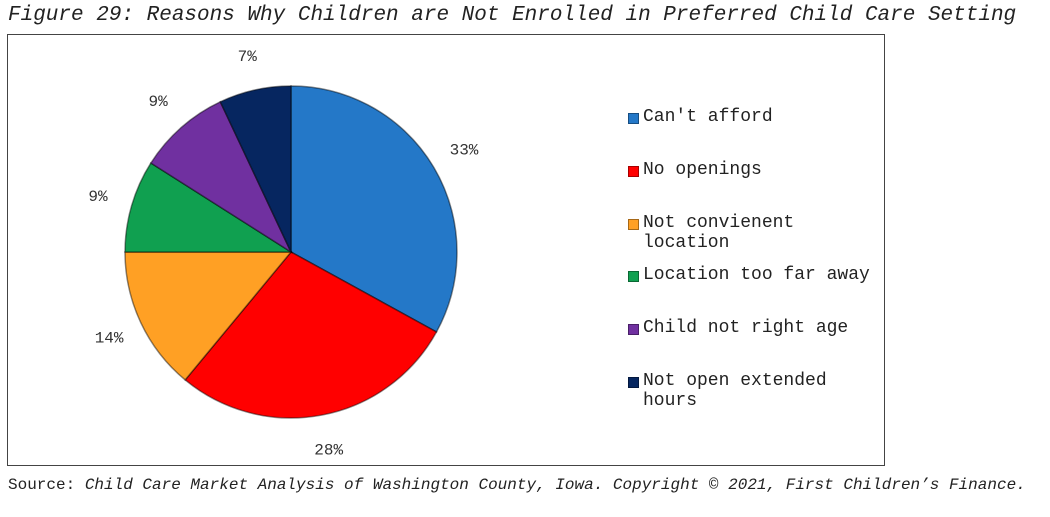 The width and height of the screenshot is (1050, 517). What do you see at coordinates (109, 339) in the screenshot?
I see `pie-label-3: 14%` at bounding box center [109, 339].